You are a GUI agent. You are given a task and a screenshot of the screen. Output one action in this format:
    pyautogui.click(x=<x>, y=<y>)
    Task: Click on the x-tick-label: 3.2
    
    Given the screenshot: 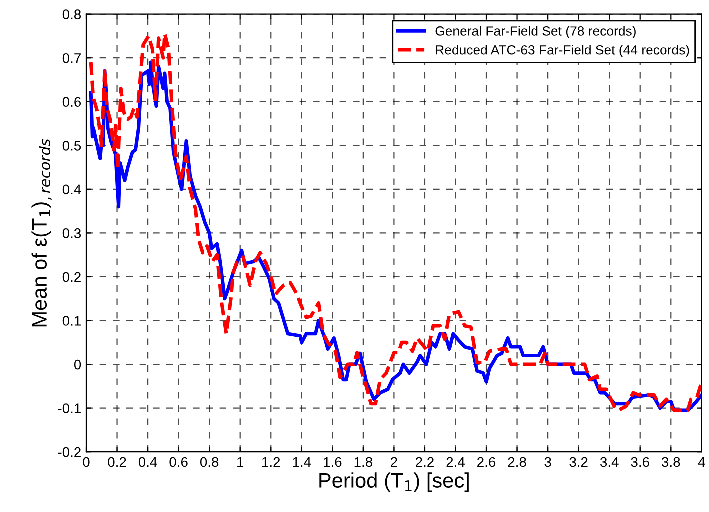 What is the action you would take?
    pyautogui.click(x=579, y=462)
    